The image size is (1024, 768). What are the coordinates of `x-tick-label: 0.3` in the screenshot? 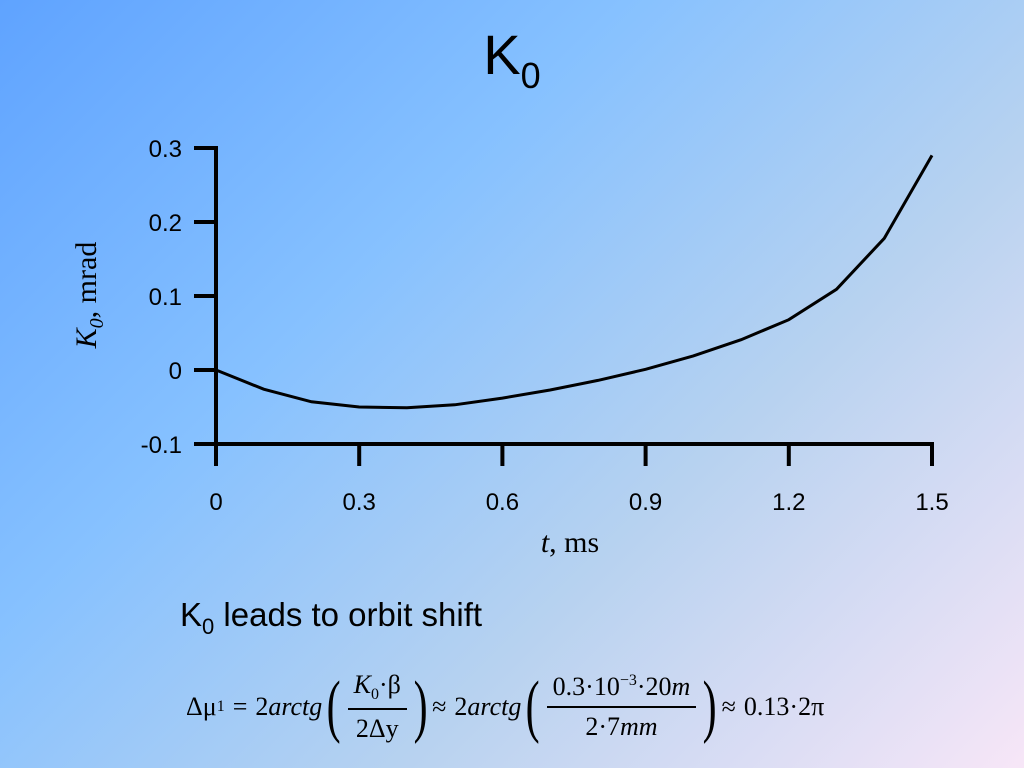 It's located at (359, 502).